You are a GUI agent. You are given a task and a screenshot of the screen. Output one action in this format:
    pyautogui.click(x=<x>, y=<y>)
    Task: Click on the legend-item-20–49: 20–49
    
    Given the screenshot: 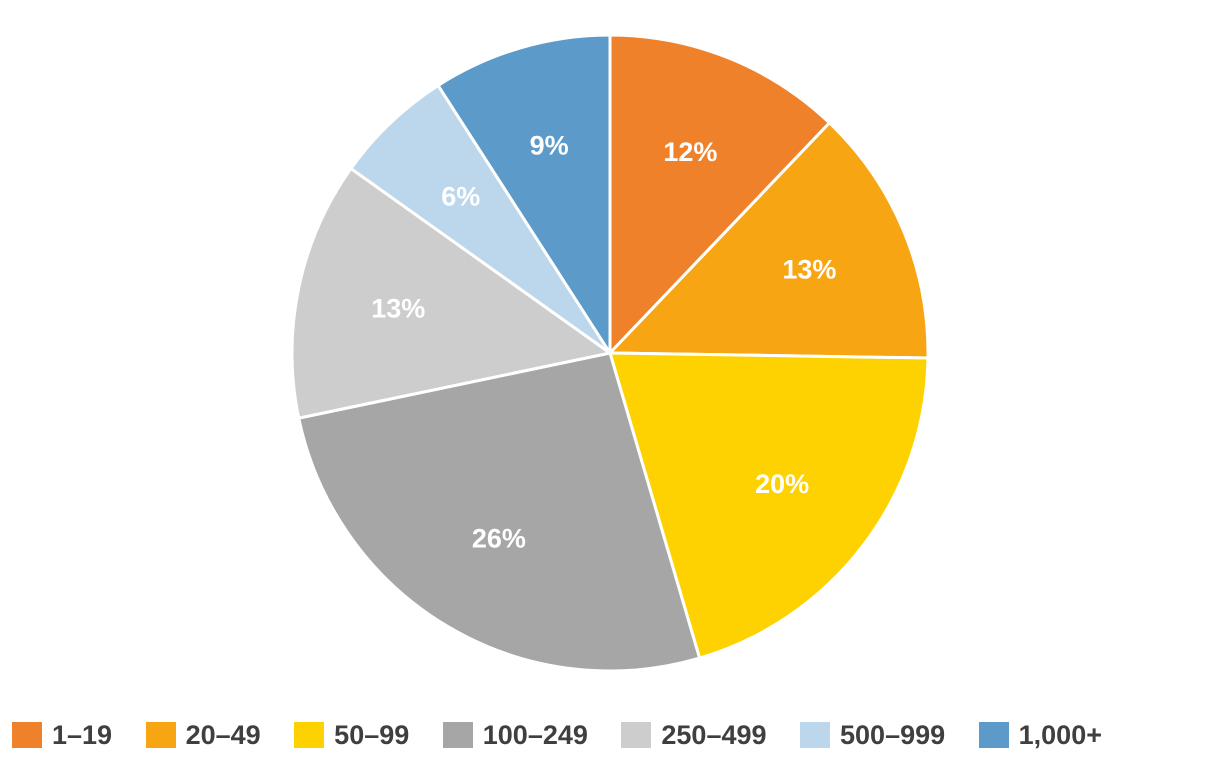 What is the action you would take?
    pyautogui.click(x=203, y=735)
    